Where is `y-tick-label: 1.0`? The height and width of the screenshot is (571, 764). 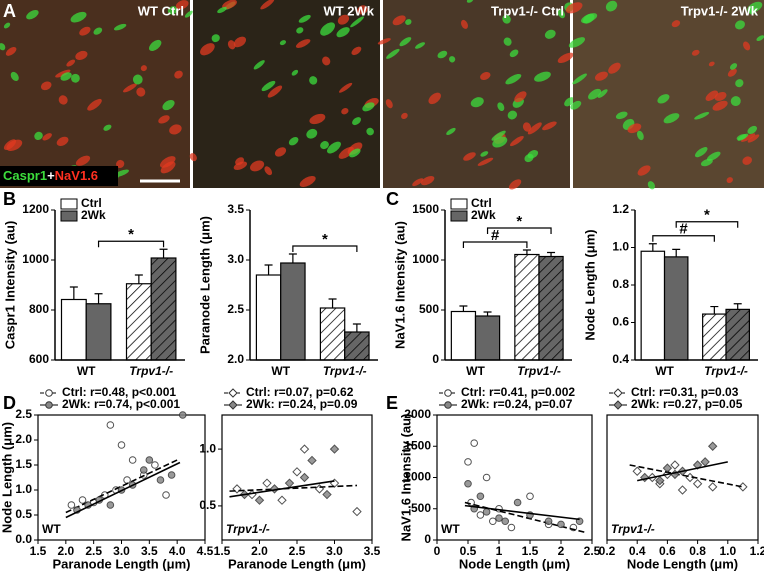
y-tick-label: 1.0 is located at coordinates (620, 247).